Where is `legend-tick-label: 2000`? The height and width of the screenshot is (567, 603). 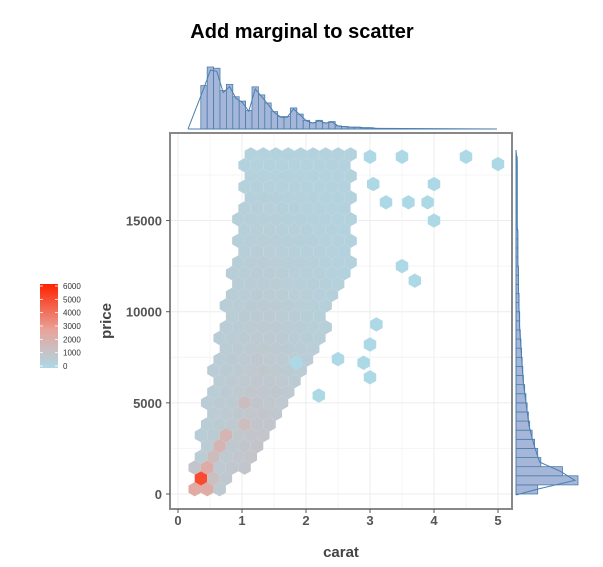 legend-tick-label: 2000 is located at coordinates (72, 339).